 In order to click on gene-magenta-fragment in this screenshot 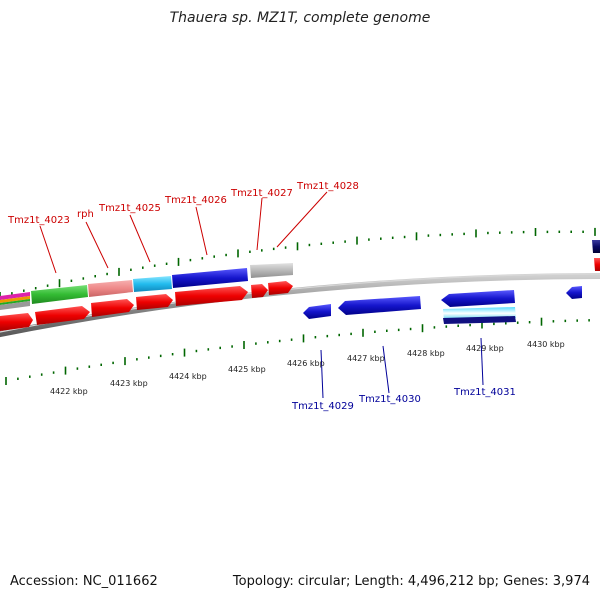, I will do `click(15, 296)`.